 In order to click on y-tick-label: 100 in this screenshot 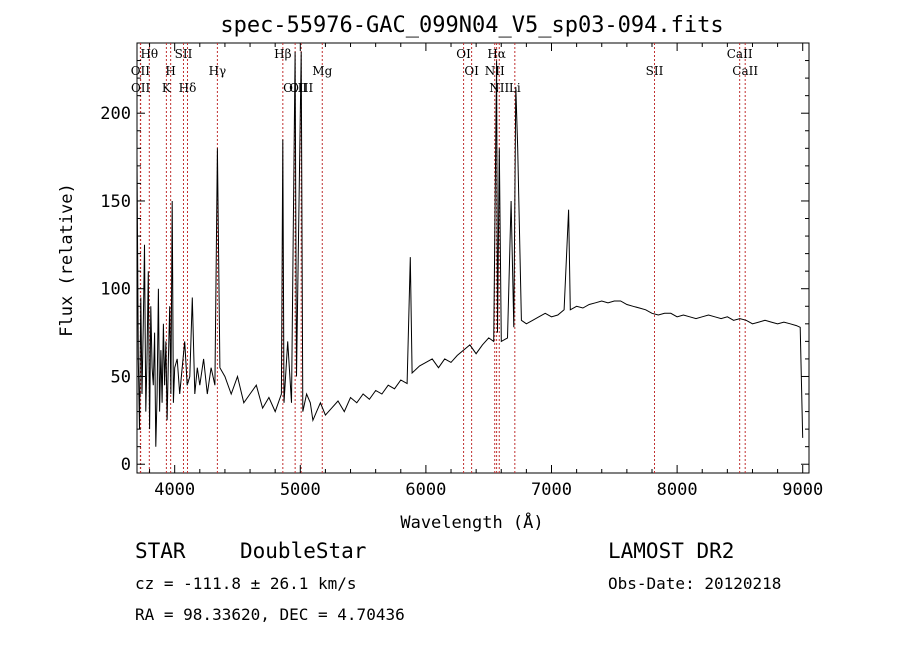, I will do `click(115, 290)`.